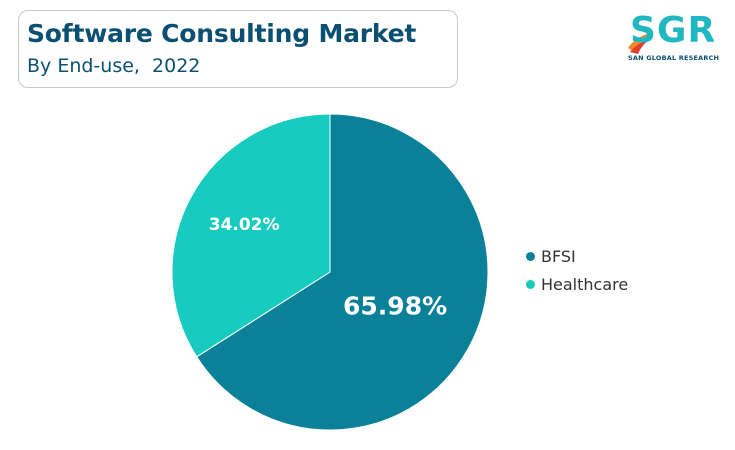 The width and height of the screenshot is (735, 450). What do you see at coordinates (673, 30) in the screenshot?
I see `logo-text: SGR` at bounding box center [673, 30].